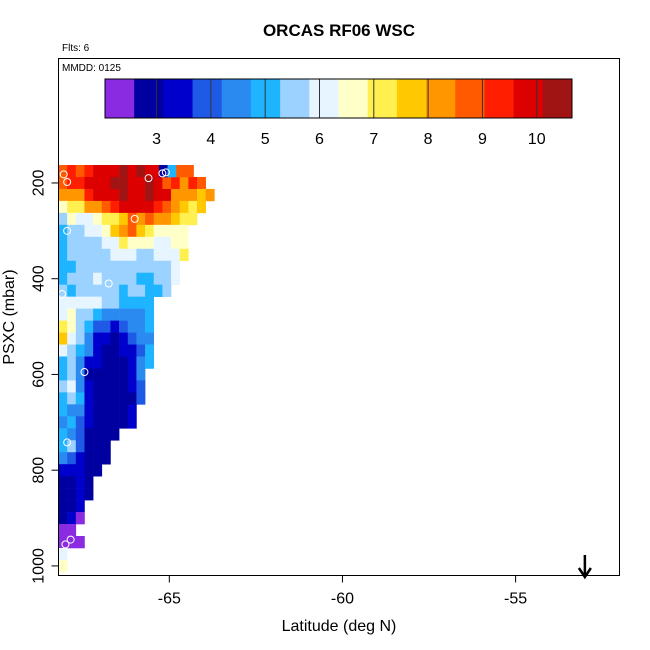  I want to click on colorbar-tick-label: 9, so click(482, 139).